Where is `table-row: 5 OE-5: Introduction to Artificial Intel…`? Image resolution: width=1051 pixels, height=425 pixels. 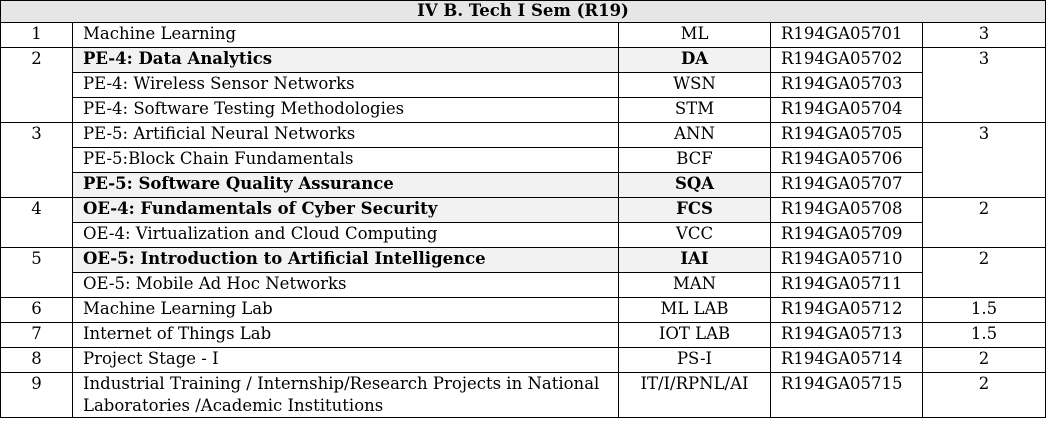 table-row: 5 OE-5: Introduction to Artificial Intel… is located at coordinates (523, 260).